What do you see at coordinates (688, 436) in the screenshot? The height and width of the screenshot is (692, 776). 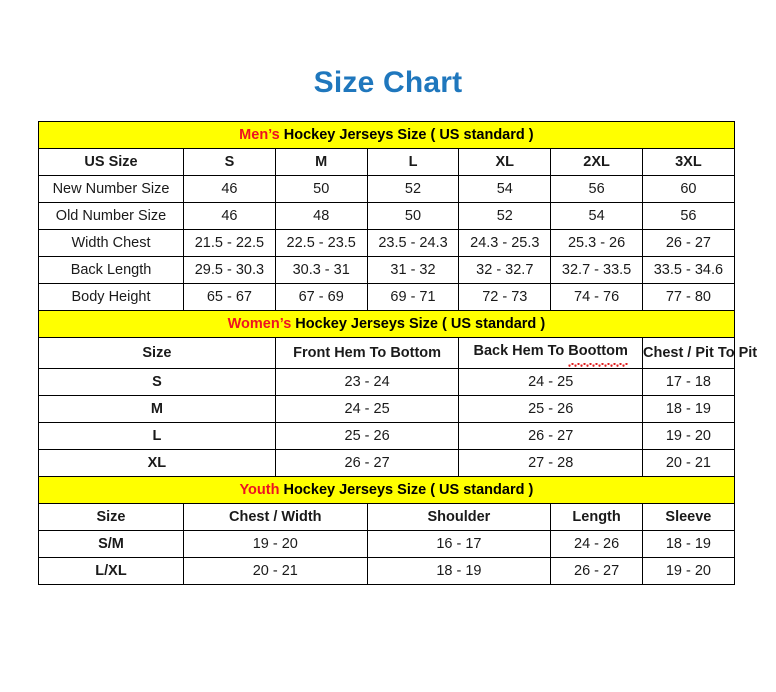 I see `womens-cell-l-chest: 19 - 20` at bounding box center [688, 436].